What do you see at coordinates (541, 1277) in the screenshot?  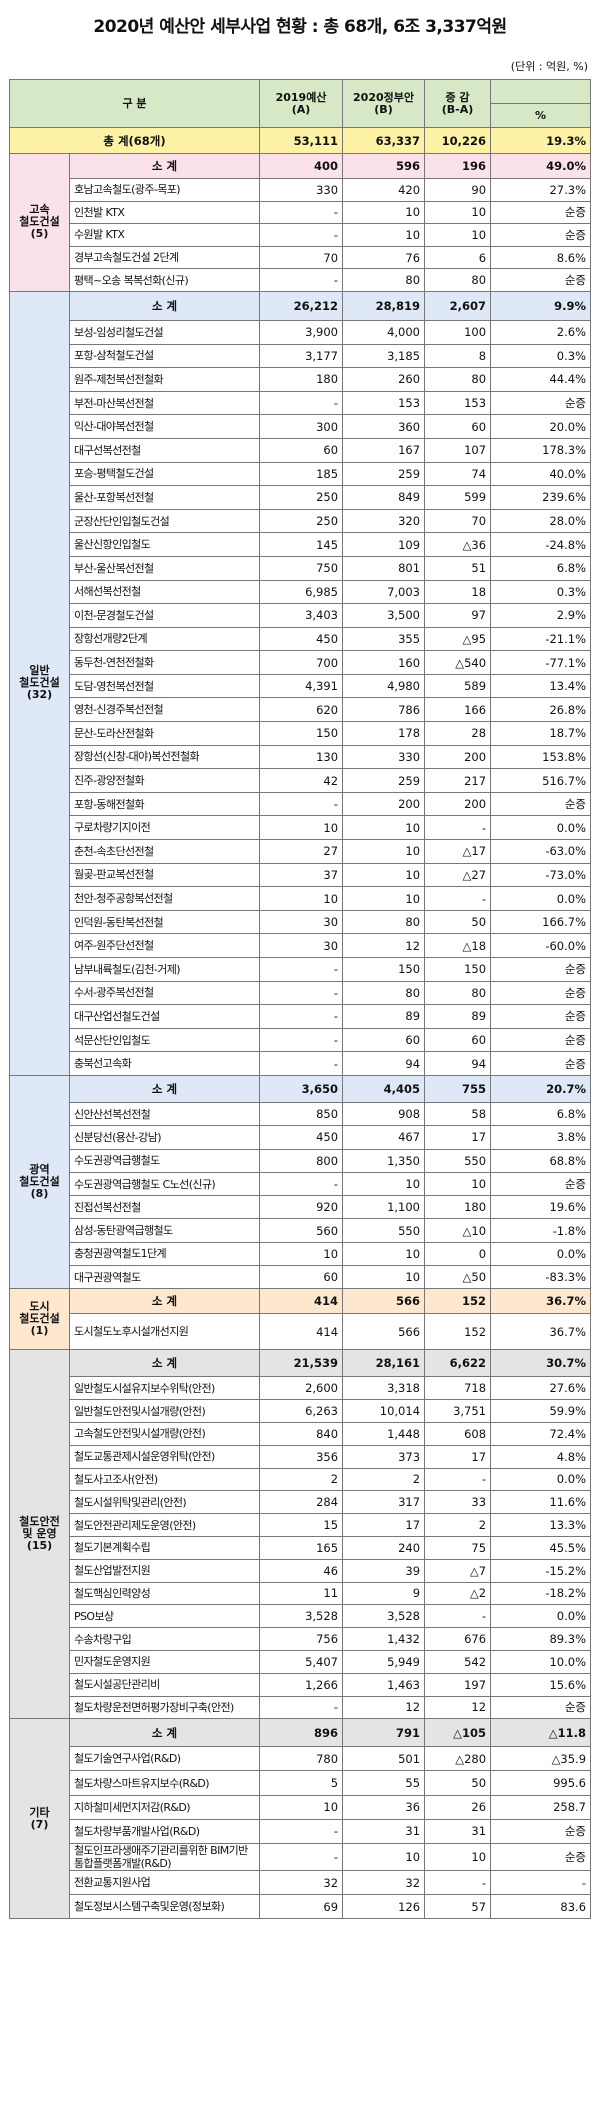 I see `item-pct: -83.3%` at bounding box center [541, 1277].